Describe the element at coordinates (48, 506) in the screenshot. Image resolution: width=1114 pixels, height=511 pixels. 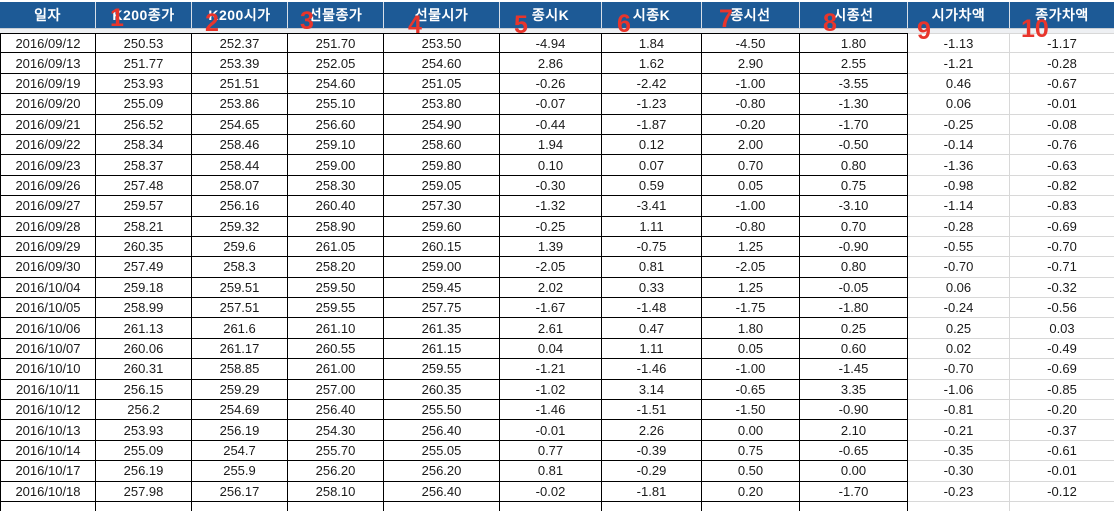
I see `date-cell` at that location.